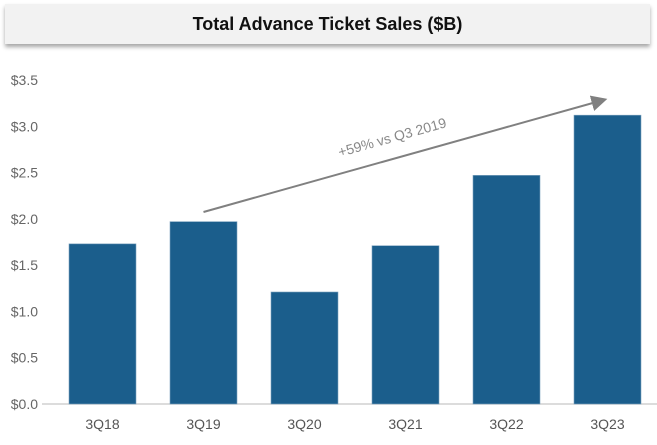 The width and height of the screenshot is (657, 445). I want to click on x-tick-label: 3Q22, so click(506, 424).